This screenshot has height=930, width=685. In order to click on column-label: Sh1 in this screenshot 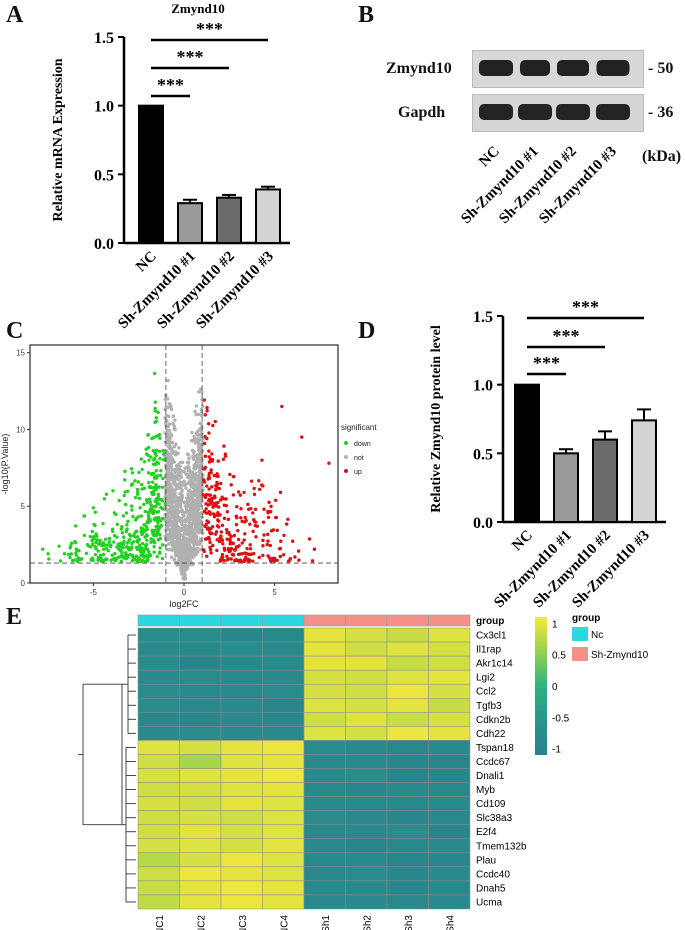, I will do `click(326, 922)`.